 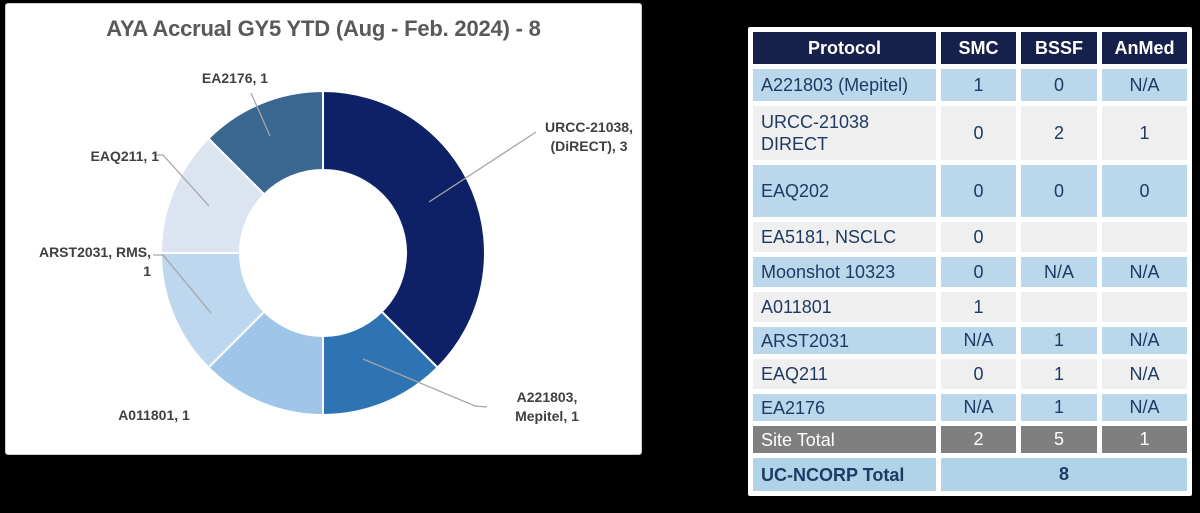 I want to click on cell-protocol: Moonshot 10323, so click(x=844, y=272).